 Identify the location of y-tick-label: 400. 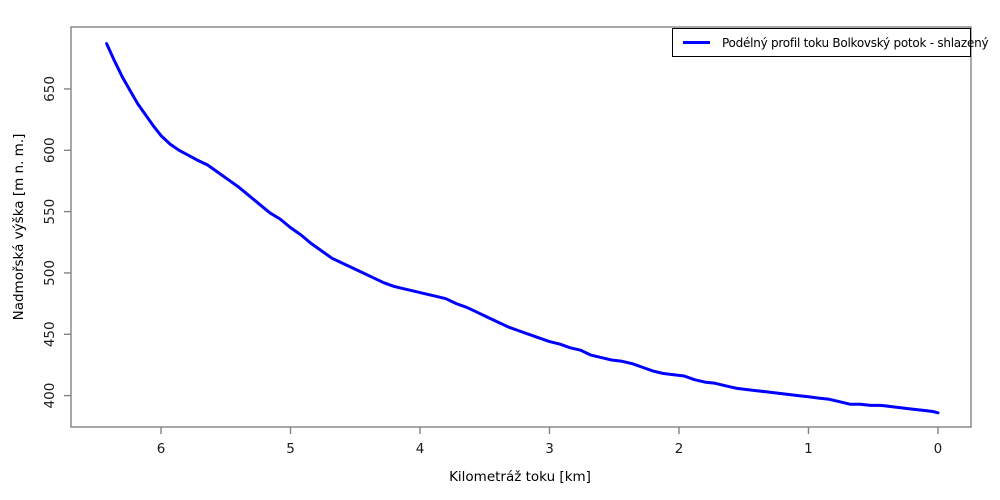
(50, 396).